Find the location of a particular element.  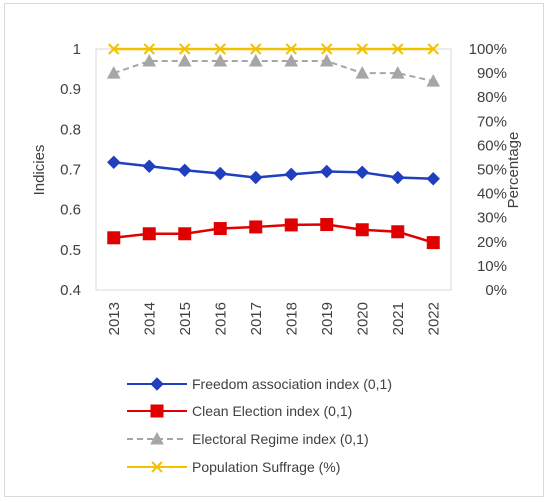

legend-triangle-marker is located at coordinates (157, 438).